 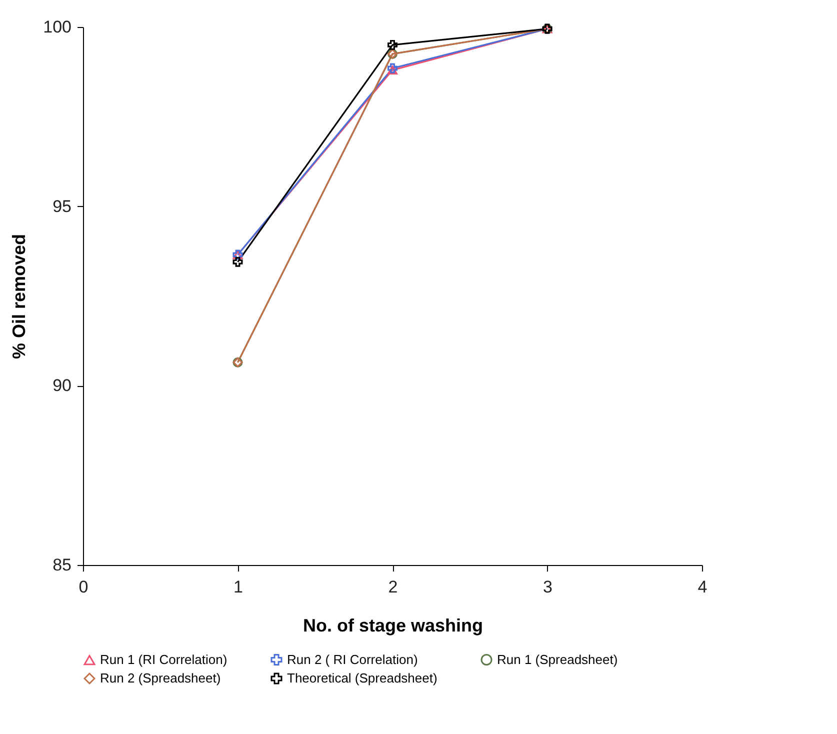 What do you see at coordinates (164, 660) in the screenshot?
I see `legend-label: Run 1 (RI Correlation)` at bounding box center [164, 660].